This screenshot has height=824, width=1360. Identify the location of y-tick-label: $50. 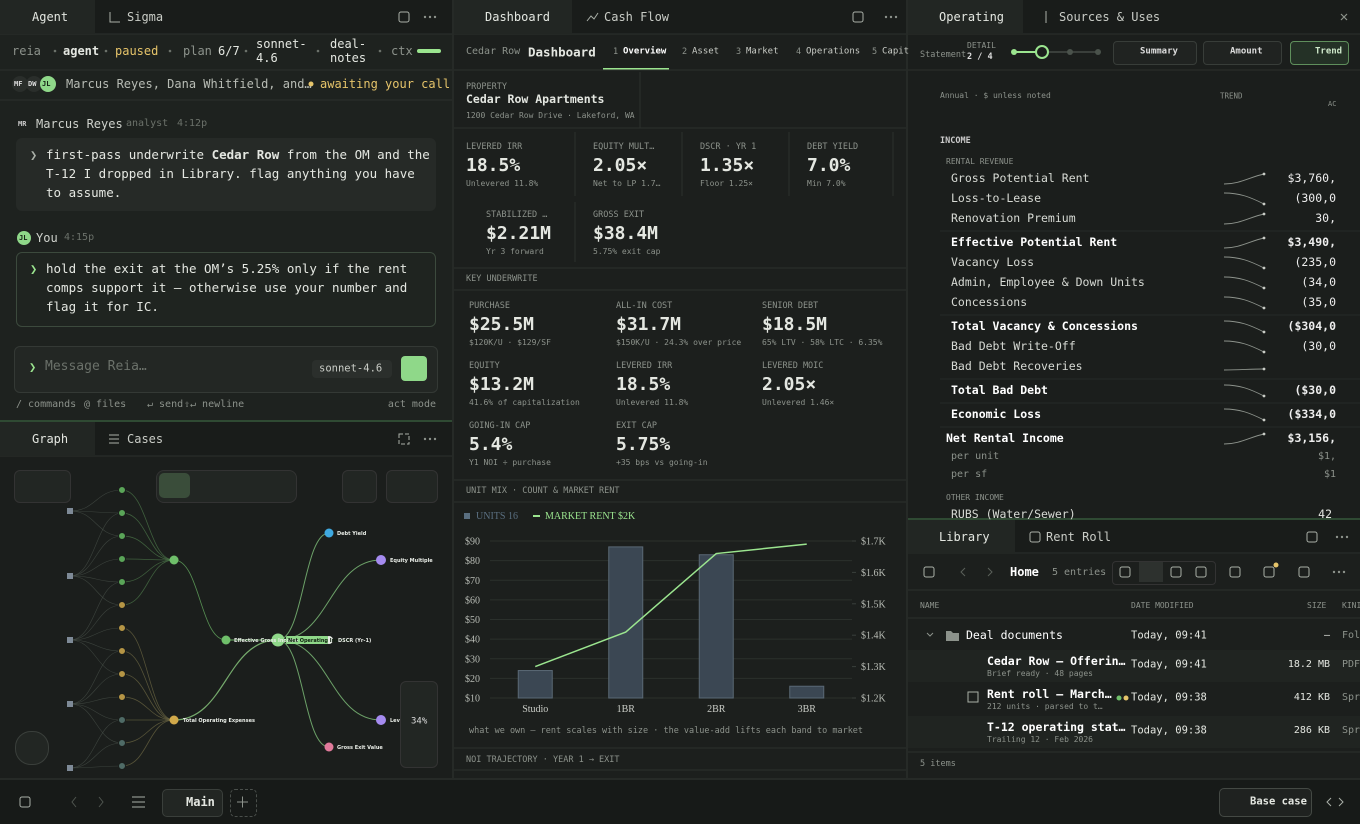
(472, 620).